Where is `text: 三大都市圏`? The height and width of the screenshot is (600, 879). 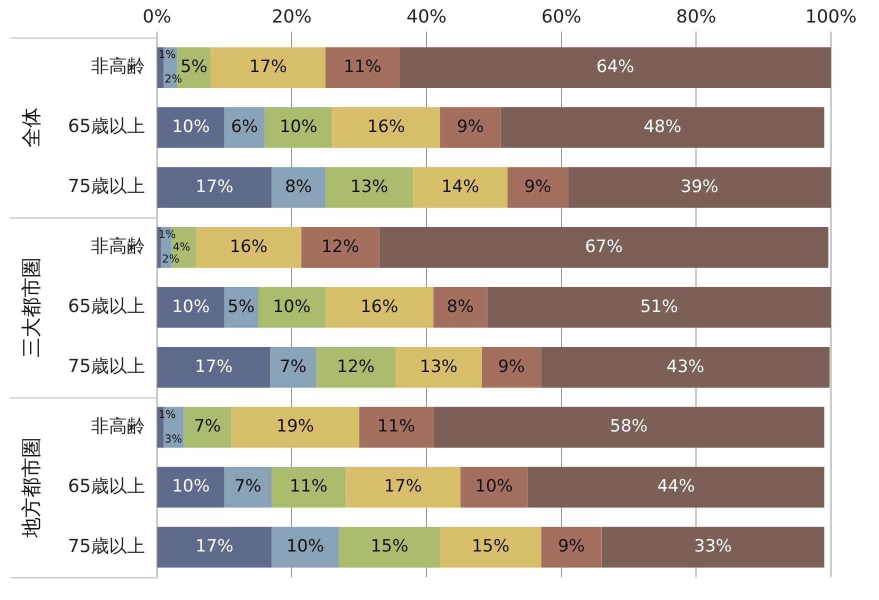
text: 三大都市圏 is located at coordinates (31, 307).